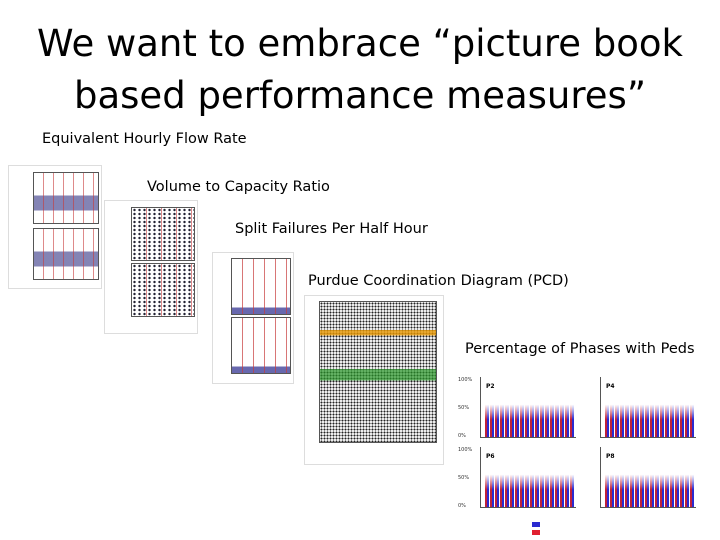 This screenshot has height=540, width=720. Describe the element at coordinates (610, 386) in the screenshot. I see `phase-label: P4` at that location.